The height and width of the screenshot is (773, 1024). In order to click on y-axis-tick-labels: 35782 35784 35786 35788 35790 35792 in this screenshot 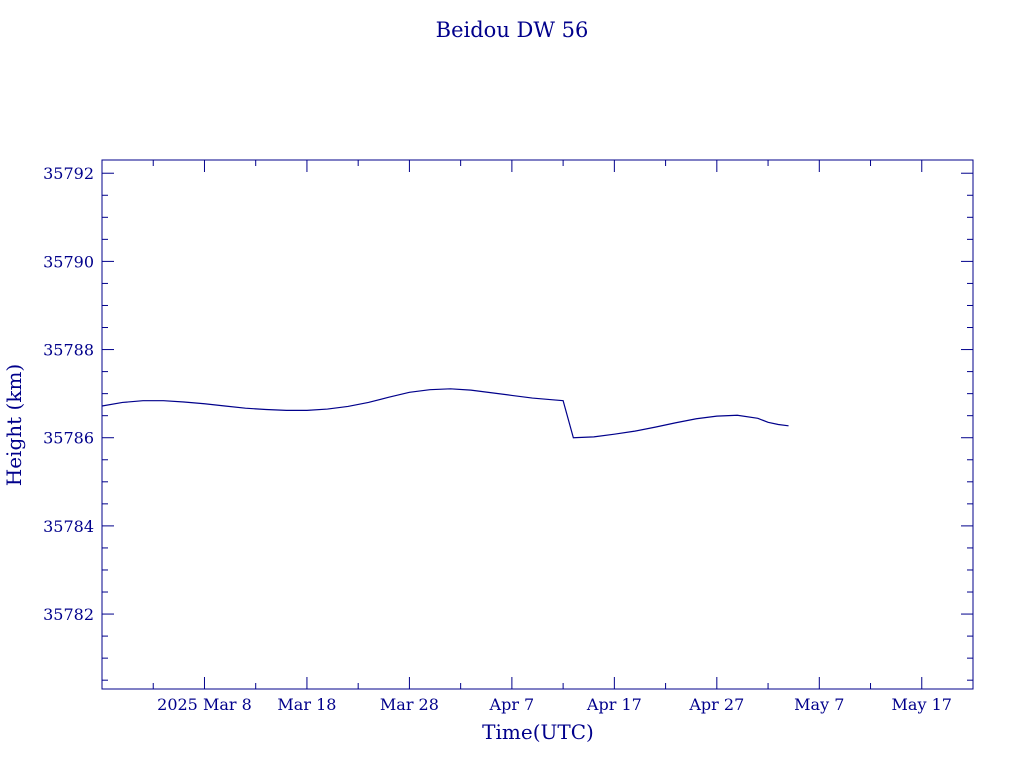, I will do `click(68, 394)`.